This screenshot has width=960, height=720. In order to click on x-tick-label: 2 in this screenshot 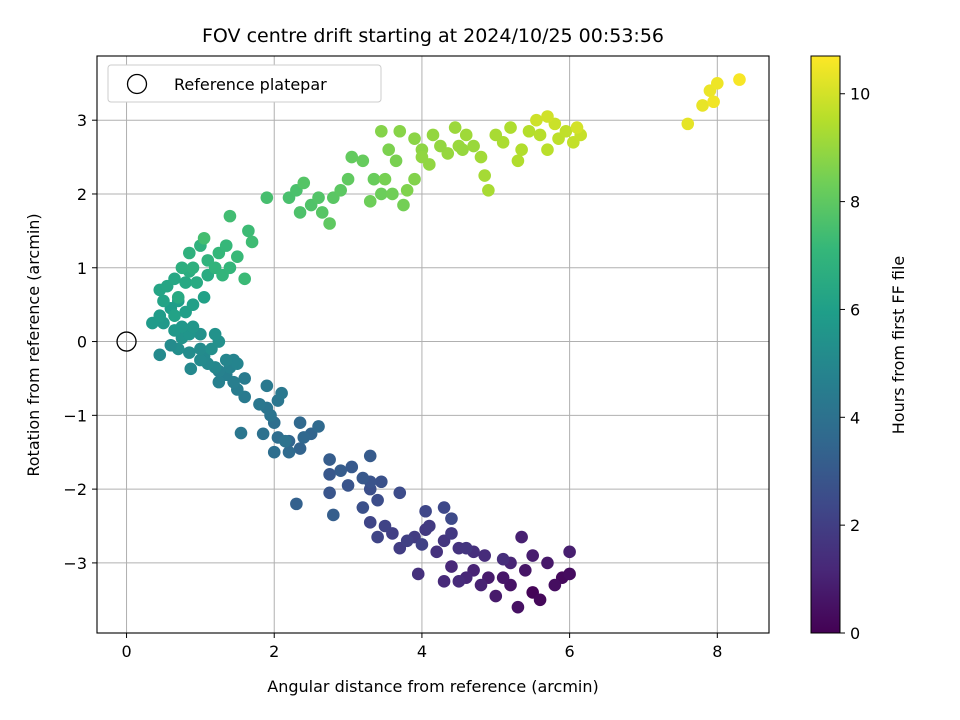, I will do `click(274, 651)`.